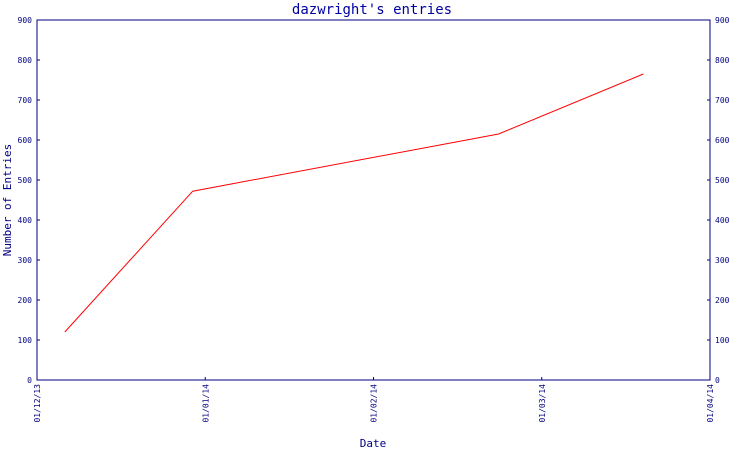 This screenshot has height=450, width=750. Describe the element at coordinates (372, 10) in the screenshot. I see `chart-title: dazwright's entries` at that location.